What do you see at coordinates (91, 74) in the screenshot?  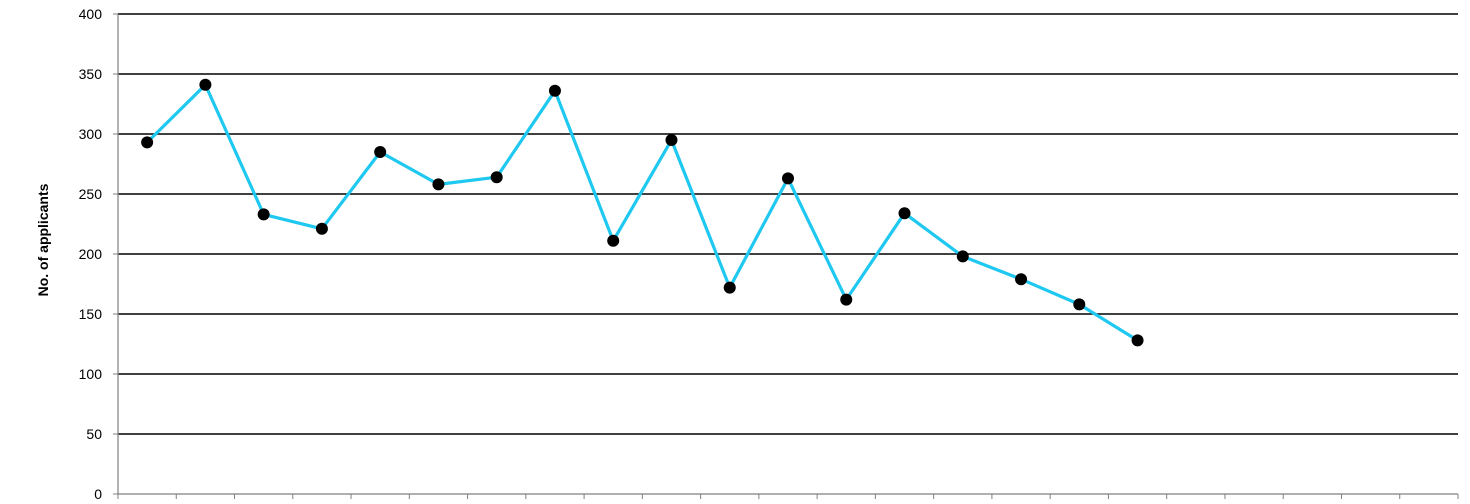 I see `y-tick-label-350: 350` at bounding box center [91, 74].